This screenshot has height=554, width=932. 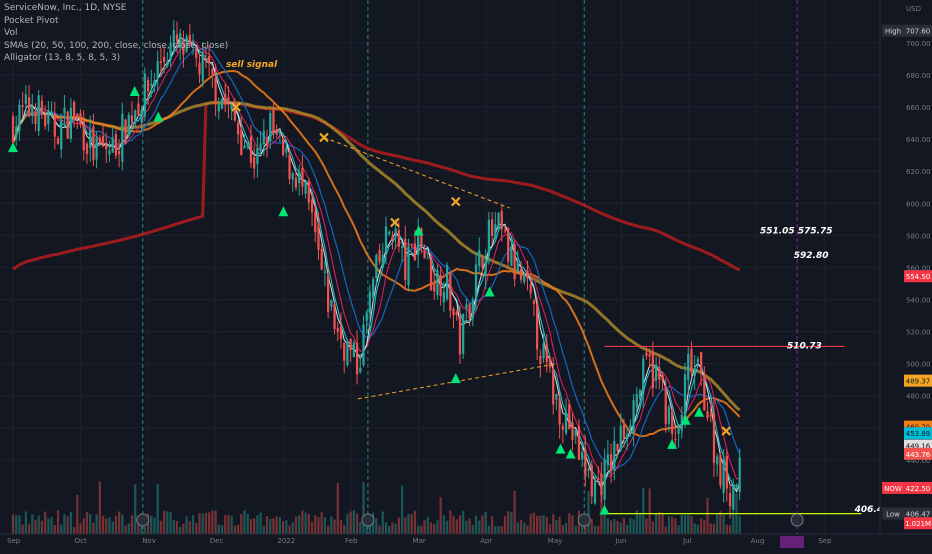 I want to click on x-tick-label: Oct, so click(x=81, y=541).